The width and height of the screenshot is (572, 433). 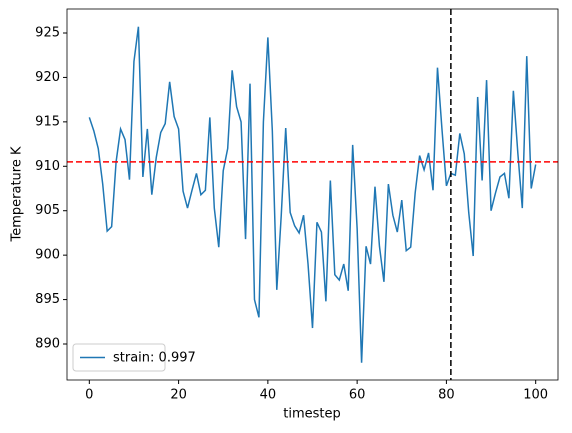 What do you see at coordinates (89, 395) in the screenshot?
I see `x-tick-label: 0` at bounding box center [89, 395].